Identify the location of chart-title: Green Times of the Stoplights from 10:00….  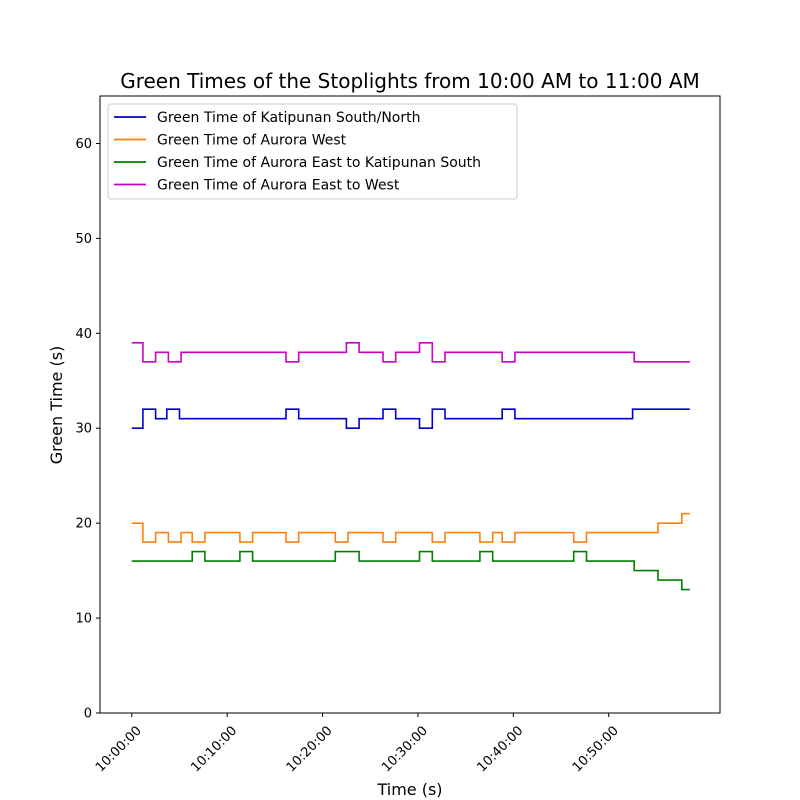
(410, 81).